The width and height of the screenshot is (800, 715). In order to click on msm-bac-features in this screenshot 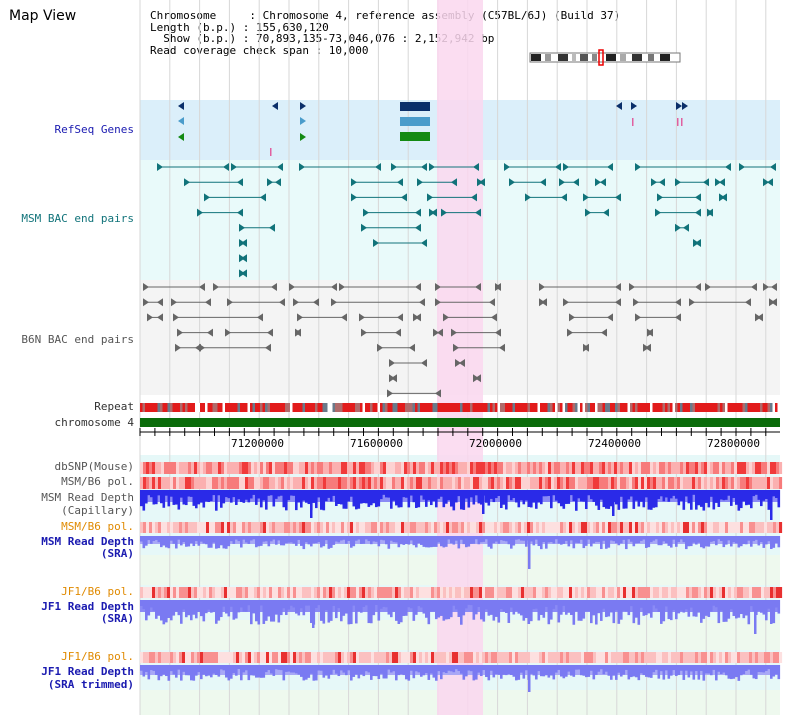, I will do `click(466, 220)`.